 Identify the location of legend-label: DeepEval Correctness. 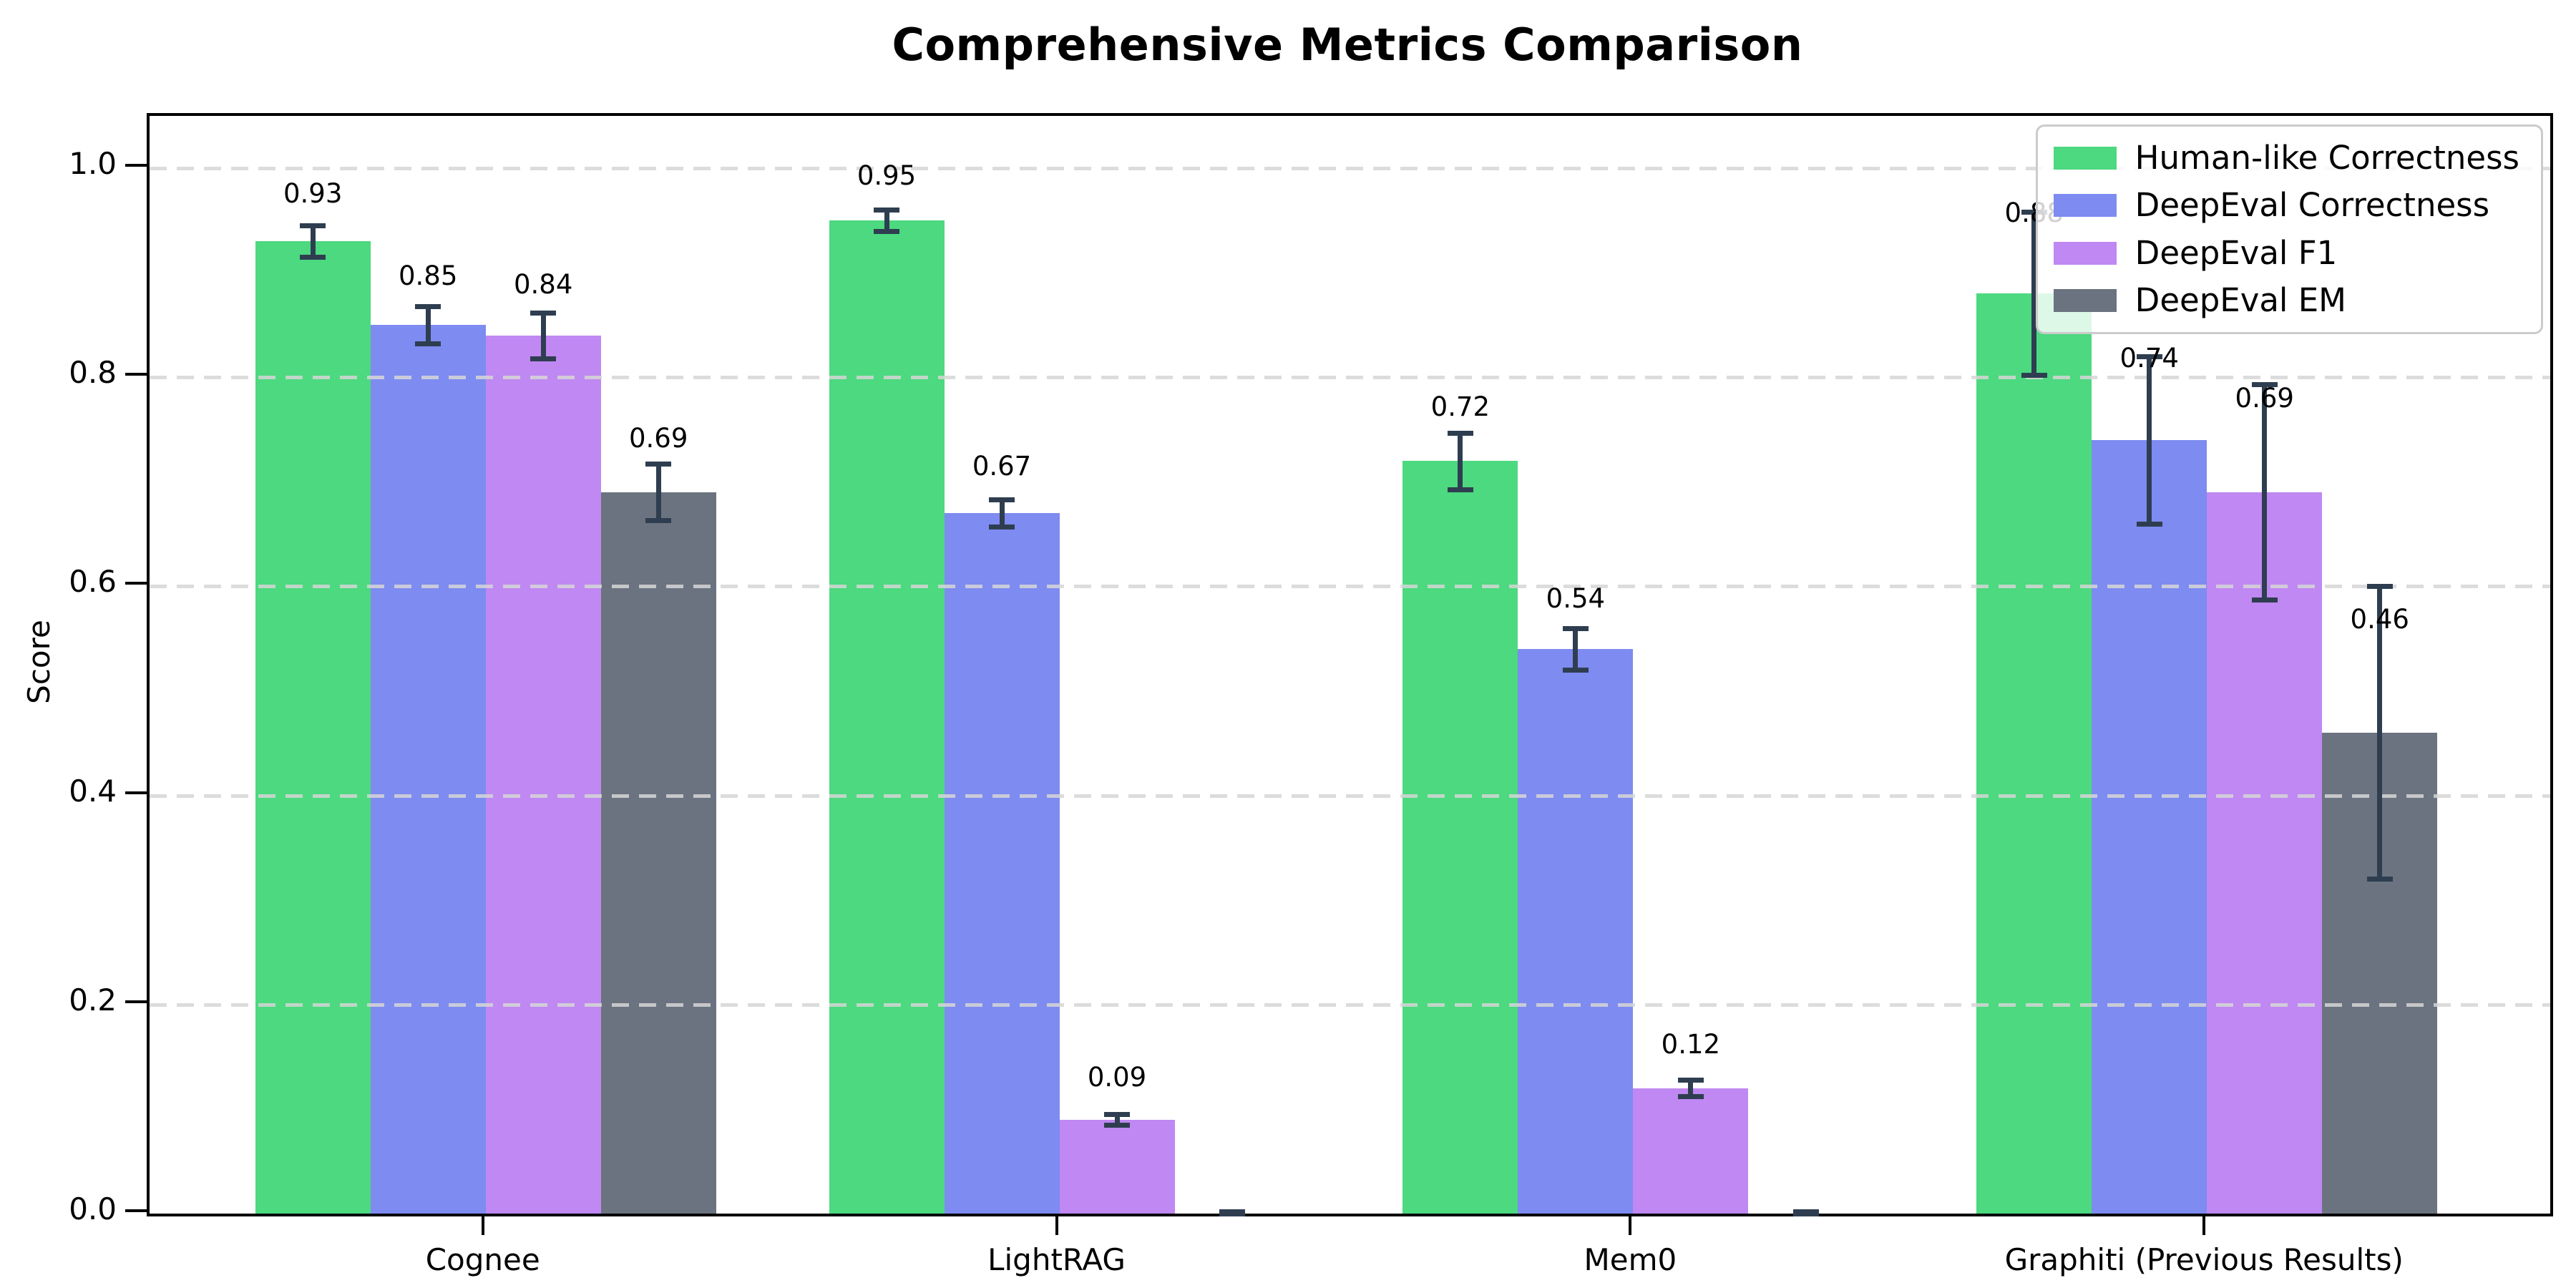
(2312, 205).